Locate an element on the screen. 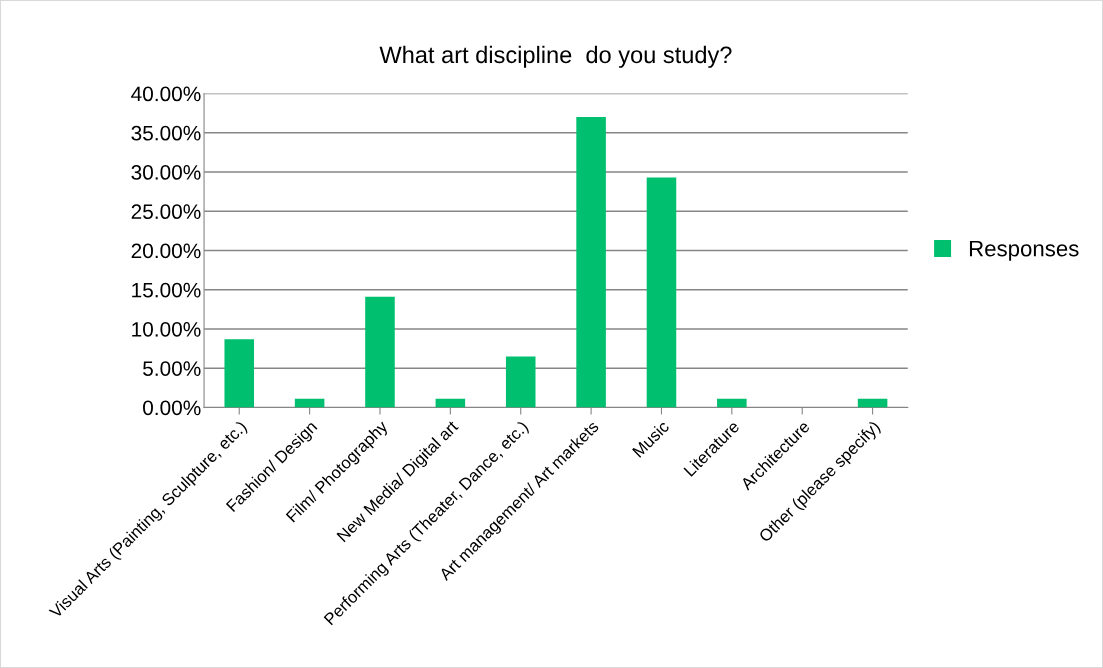 The image size is (1103, 668). y-tick-label: 15.00% is located at coordinates (166, 290).